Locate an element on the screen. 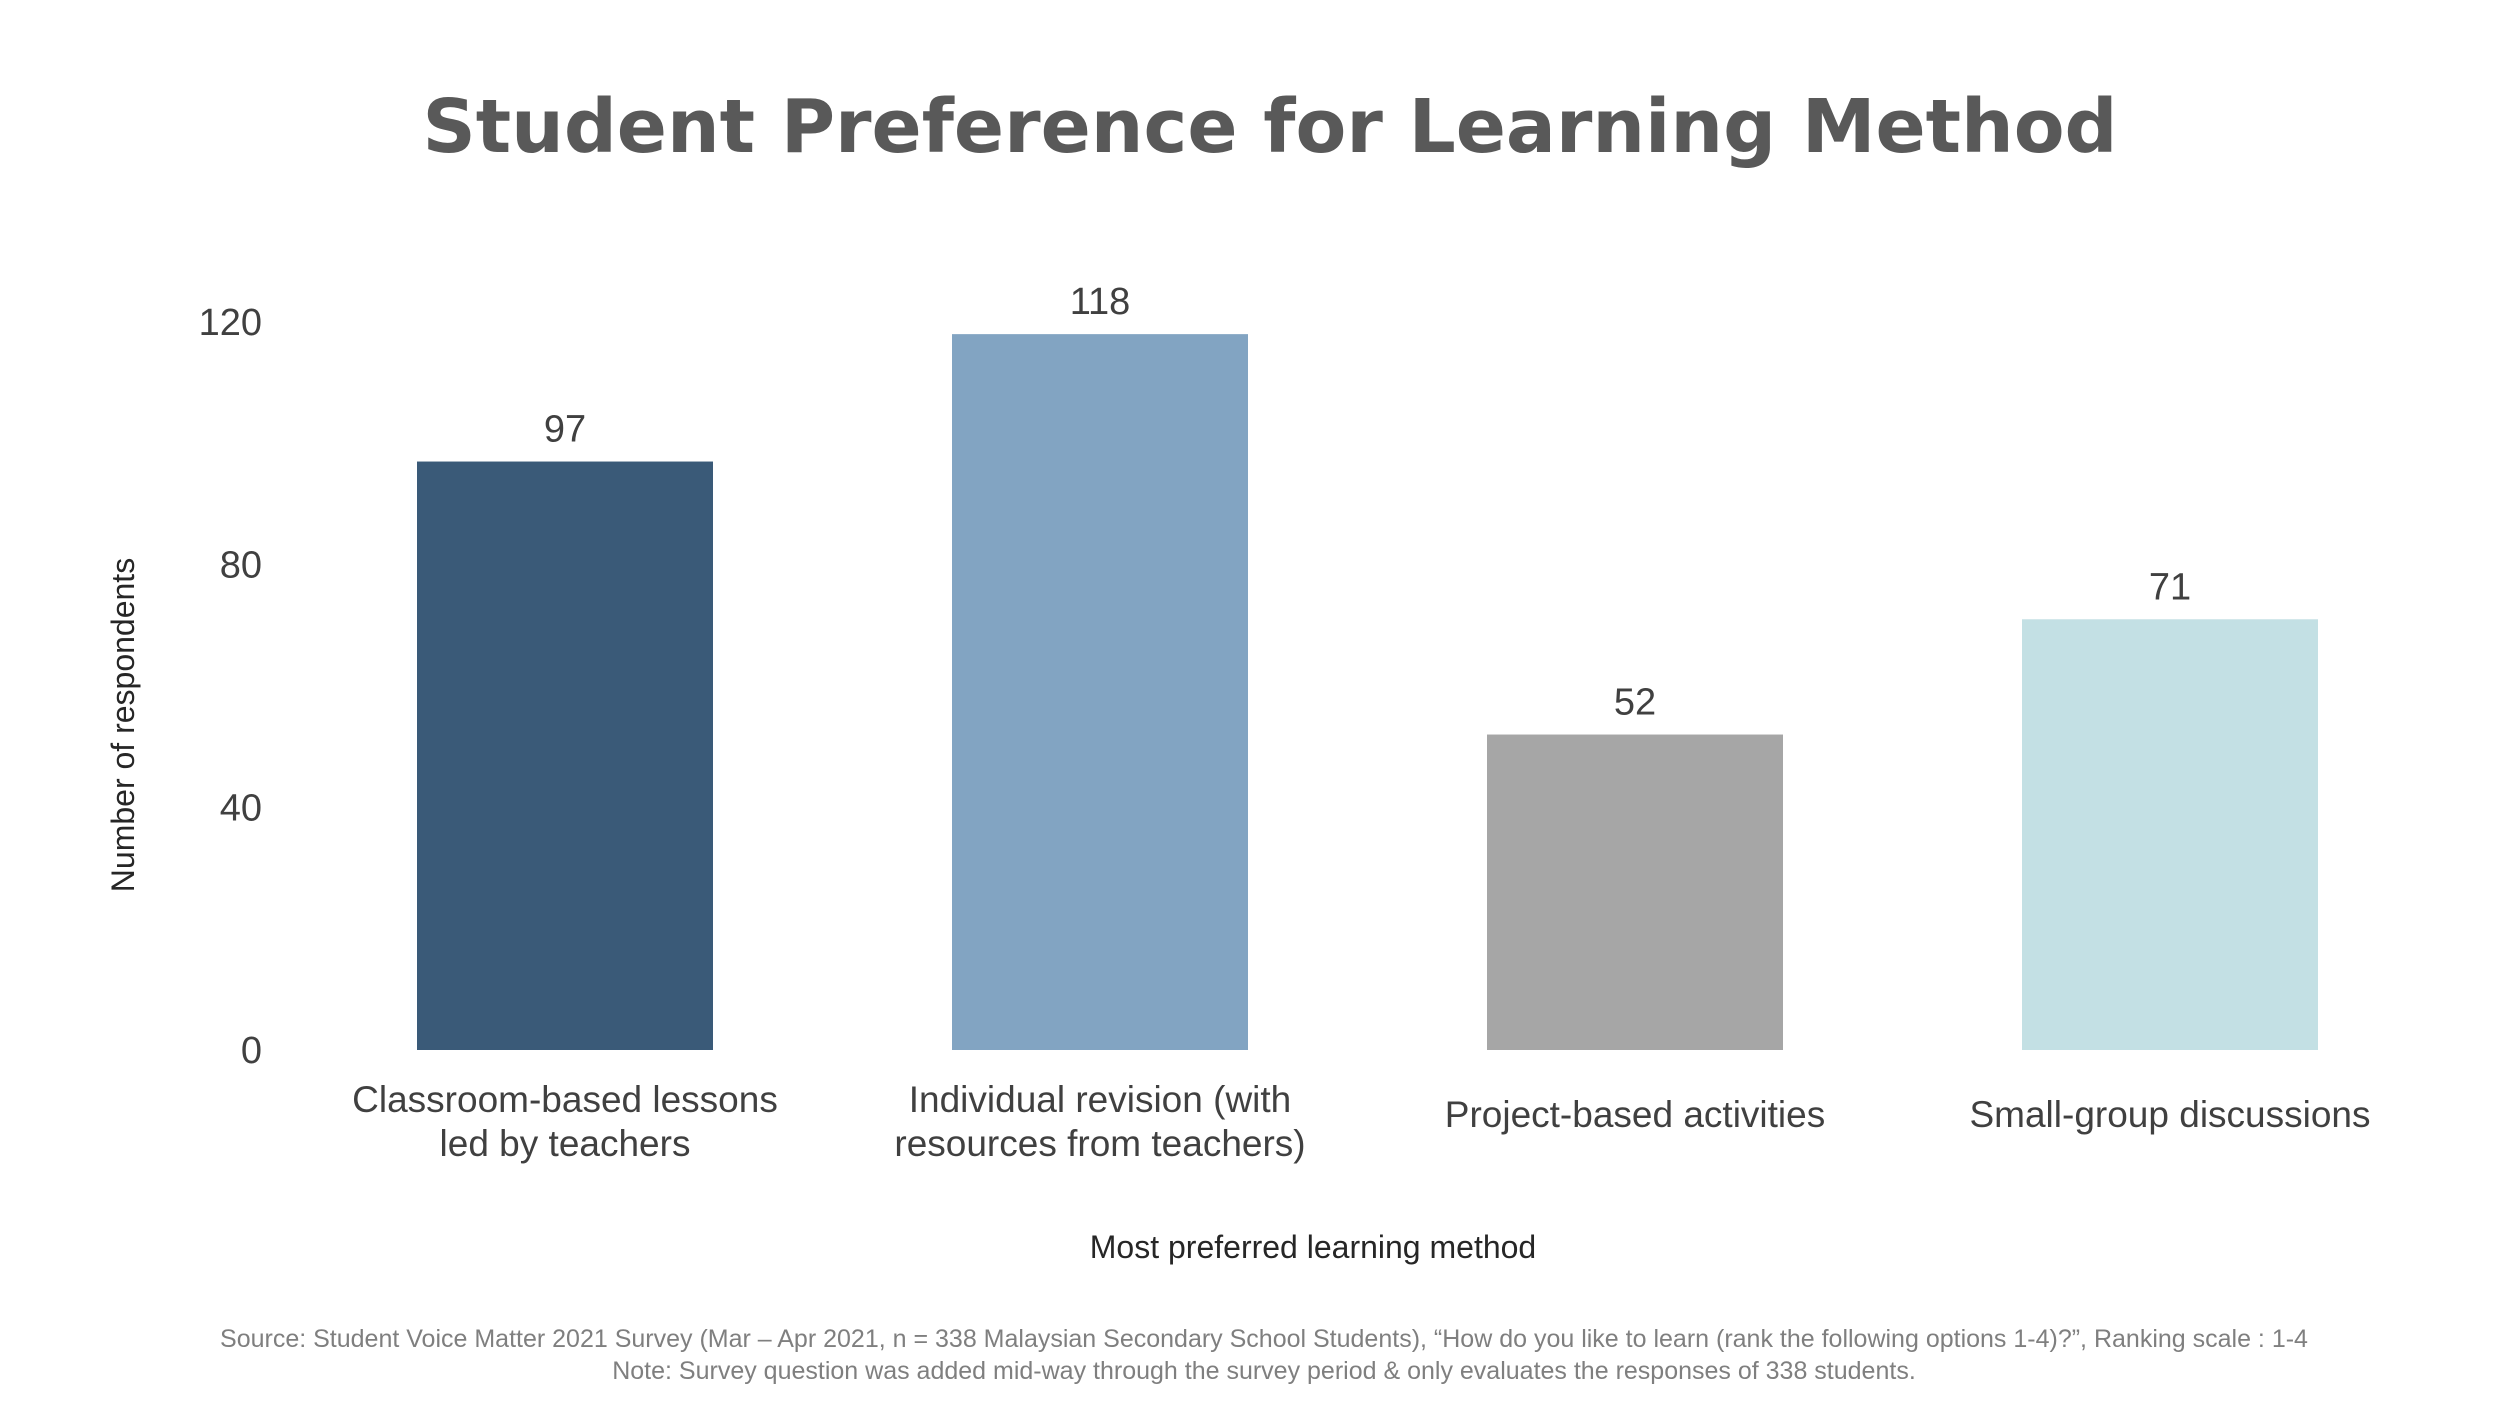  x-tick-label: led by teachers is located at coordinates (565, 1143).